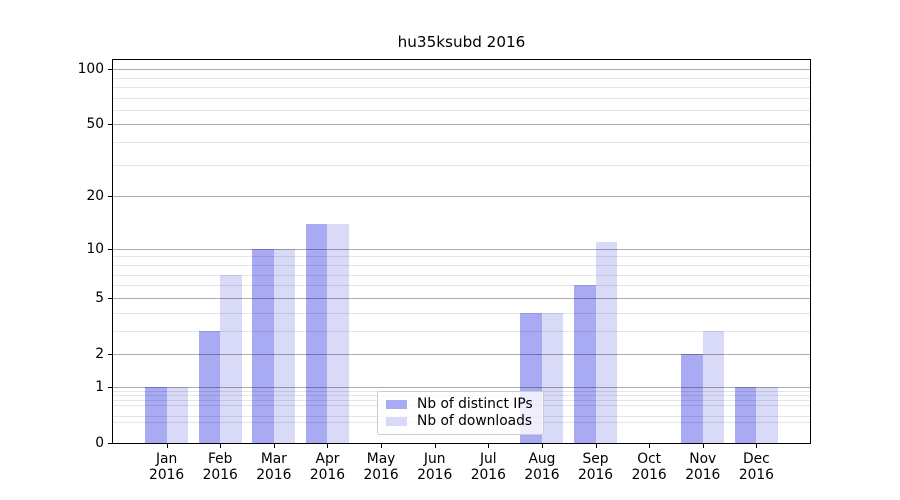  Describe the element at coordinates (606, 342) in the screenshot. I see `bar-downloads-sep` at that location.